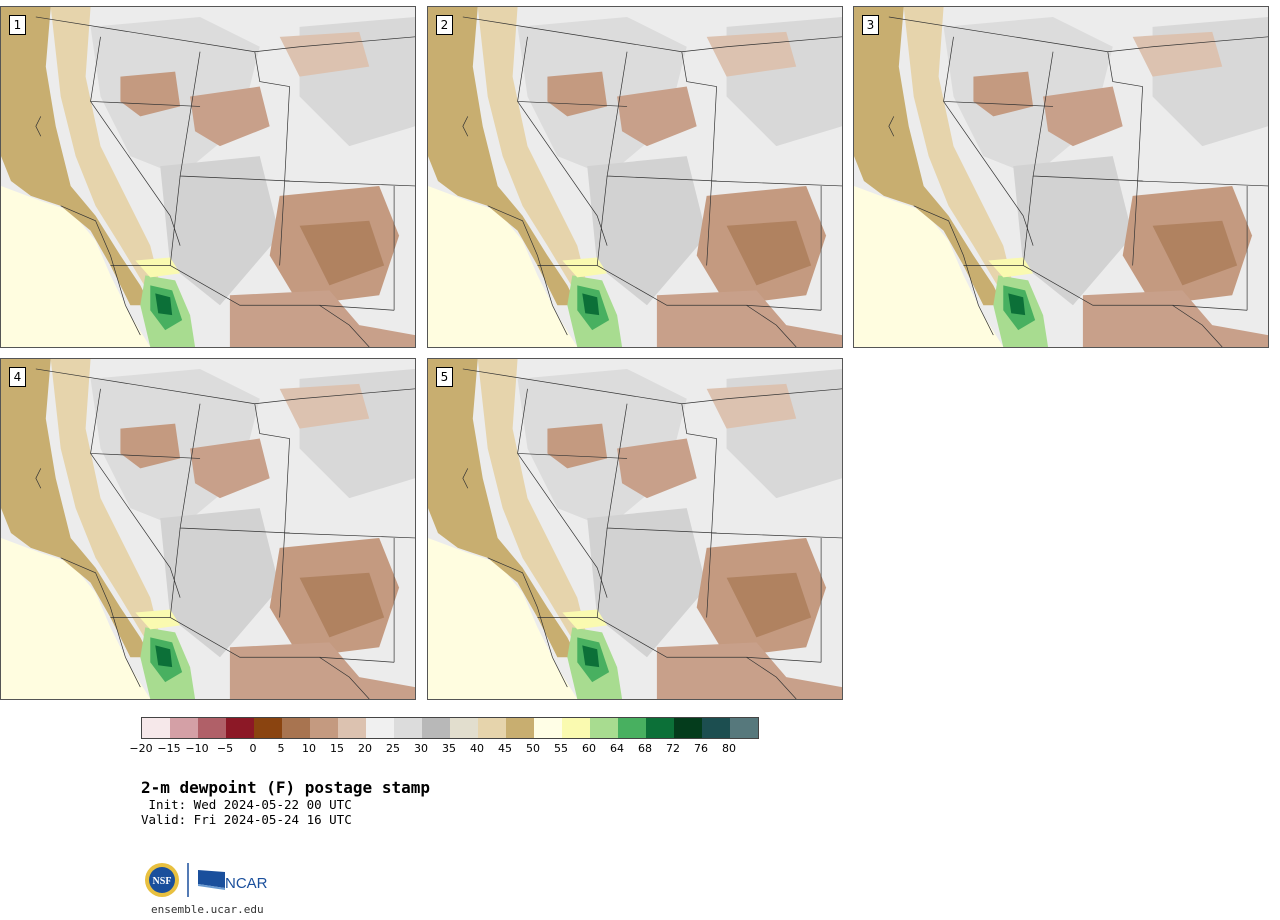 This screenshot has height=920, width=1280. I want to click on stamp-panel-4: 4, so click(208, 529).